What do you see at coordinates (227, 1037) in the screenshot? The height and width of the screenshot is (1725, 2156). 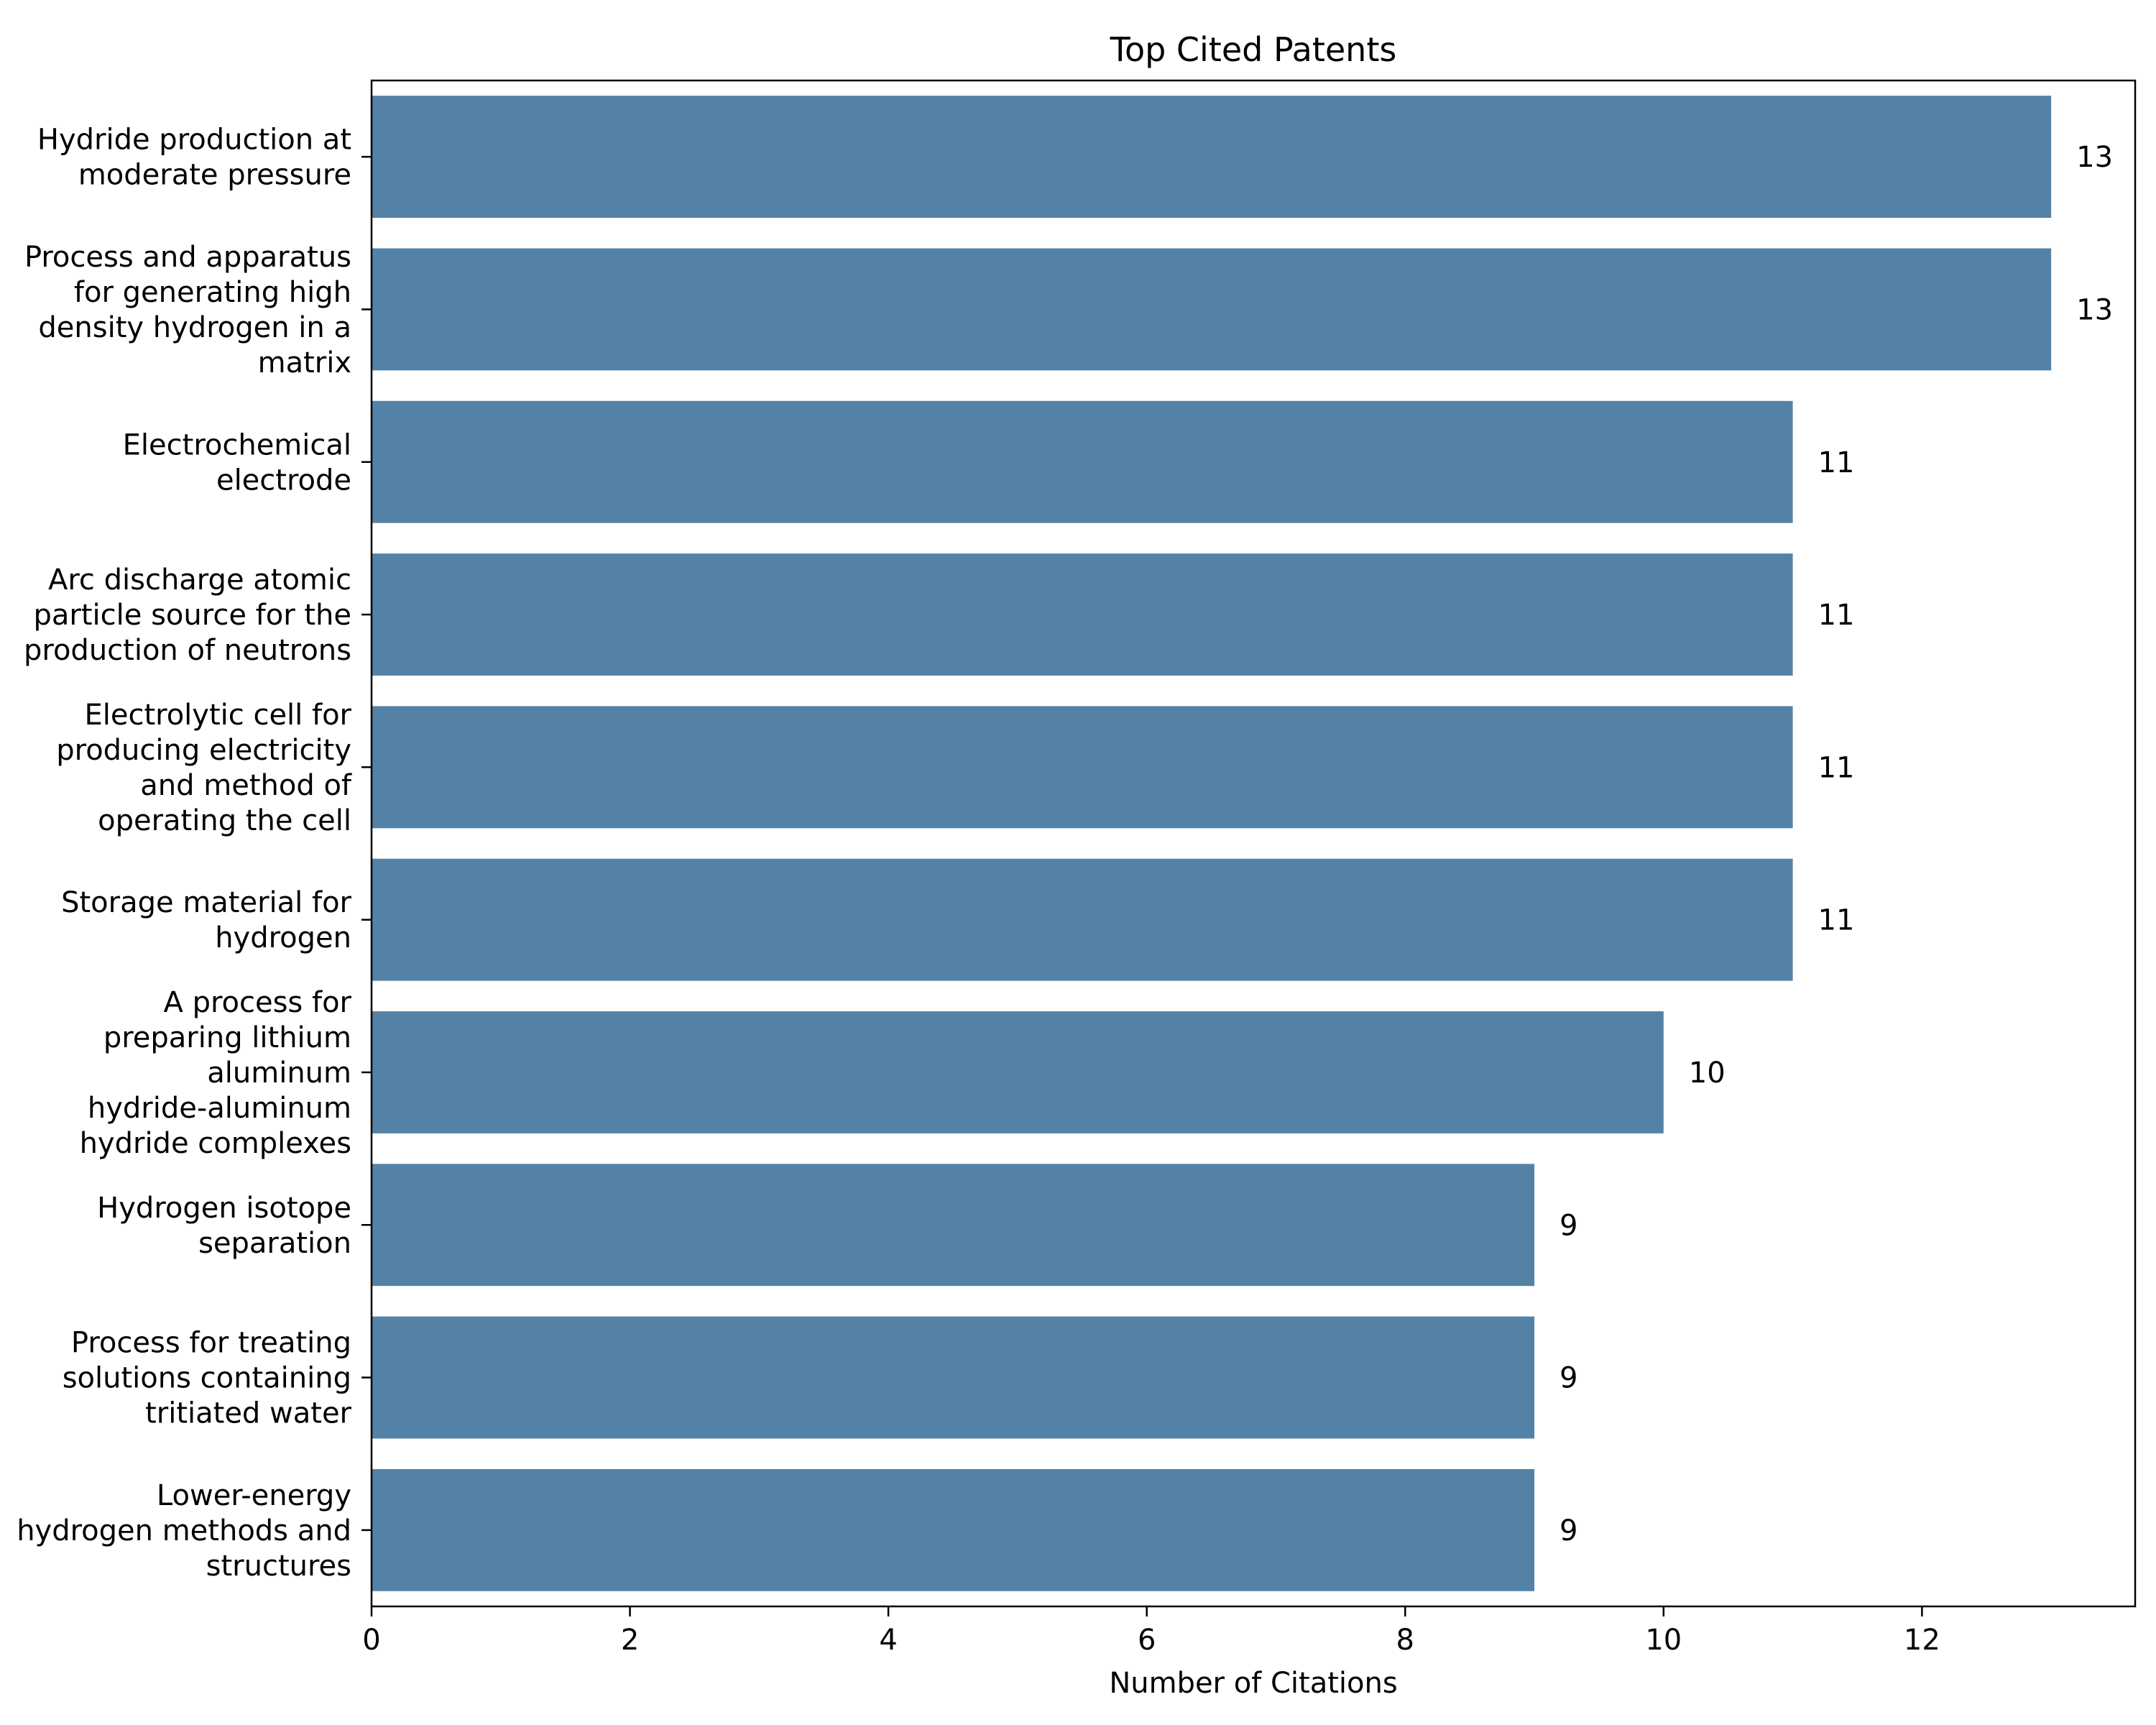 I see `category-label-line: preparing lithium` at bounding box center [227, 1037].